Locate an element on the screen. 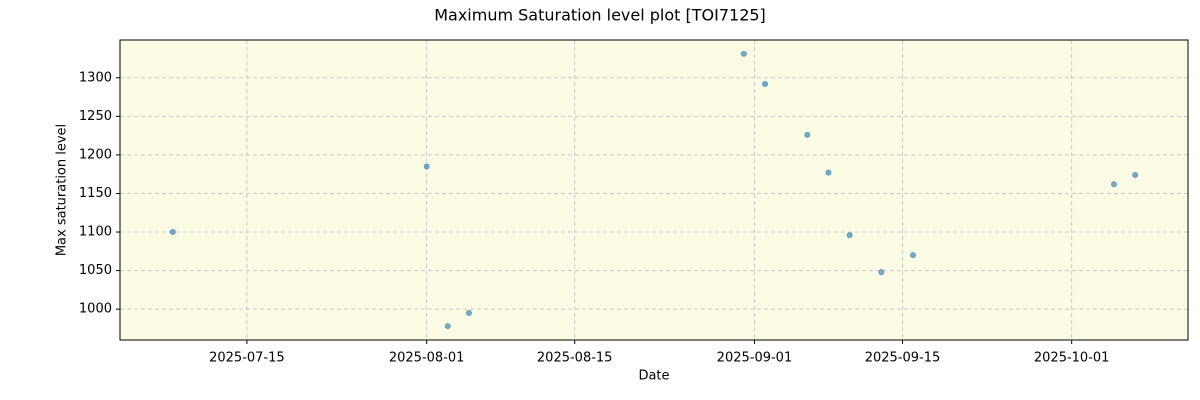 This screenshot has height=400, width=1200. chart-title: Maximum Saturation level plot [TOI7125] is located at coordinates (600, 15).